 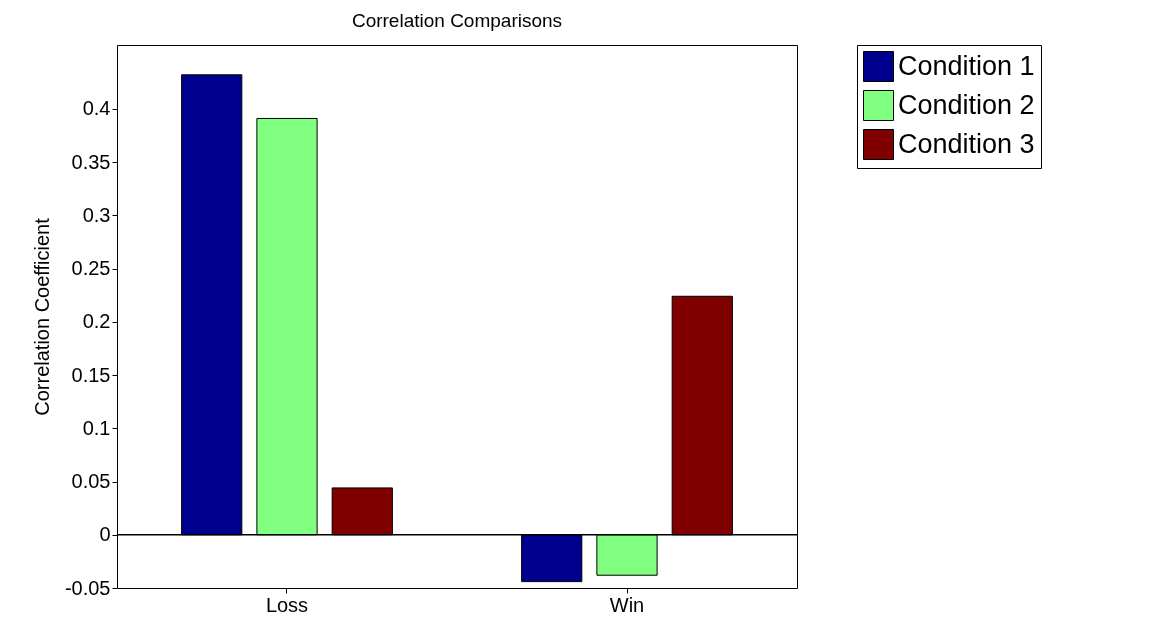 I want to click on x-tick-label: Win, so click(x=627, y=604).